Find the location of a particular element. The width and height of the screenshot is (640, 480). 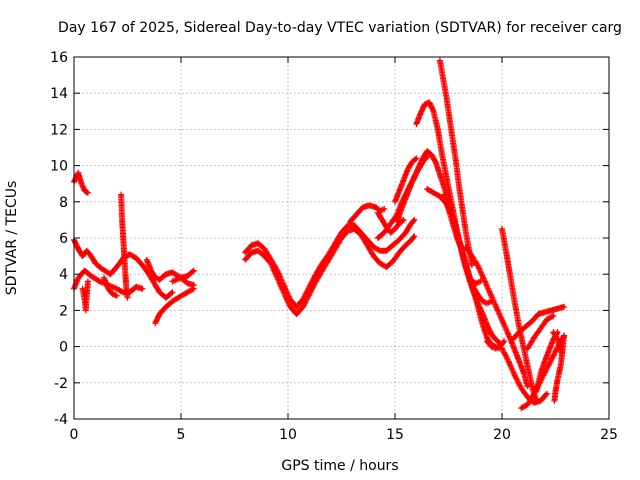

series-trace-j is located at coordinates (330, 271).